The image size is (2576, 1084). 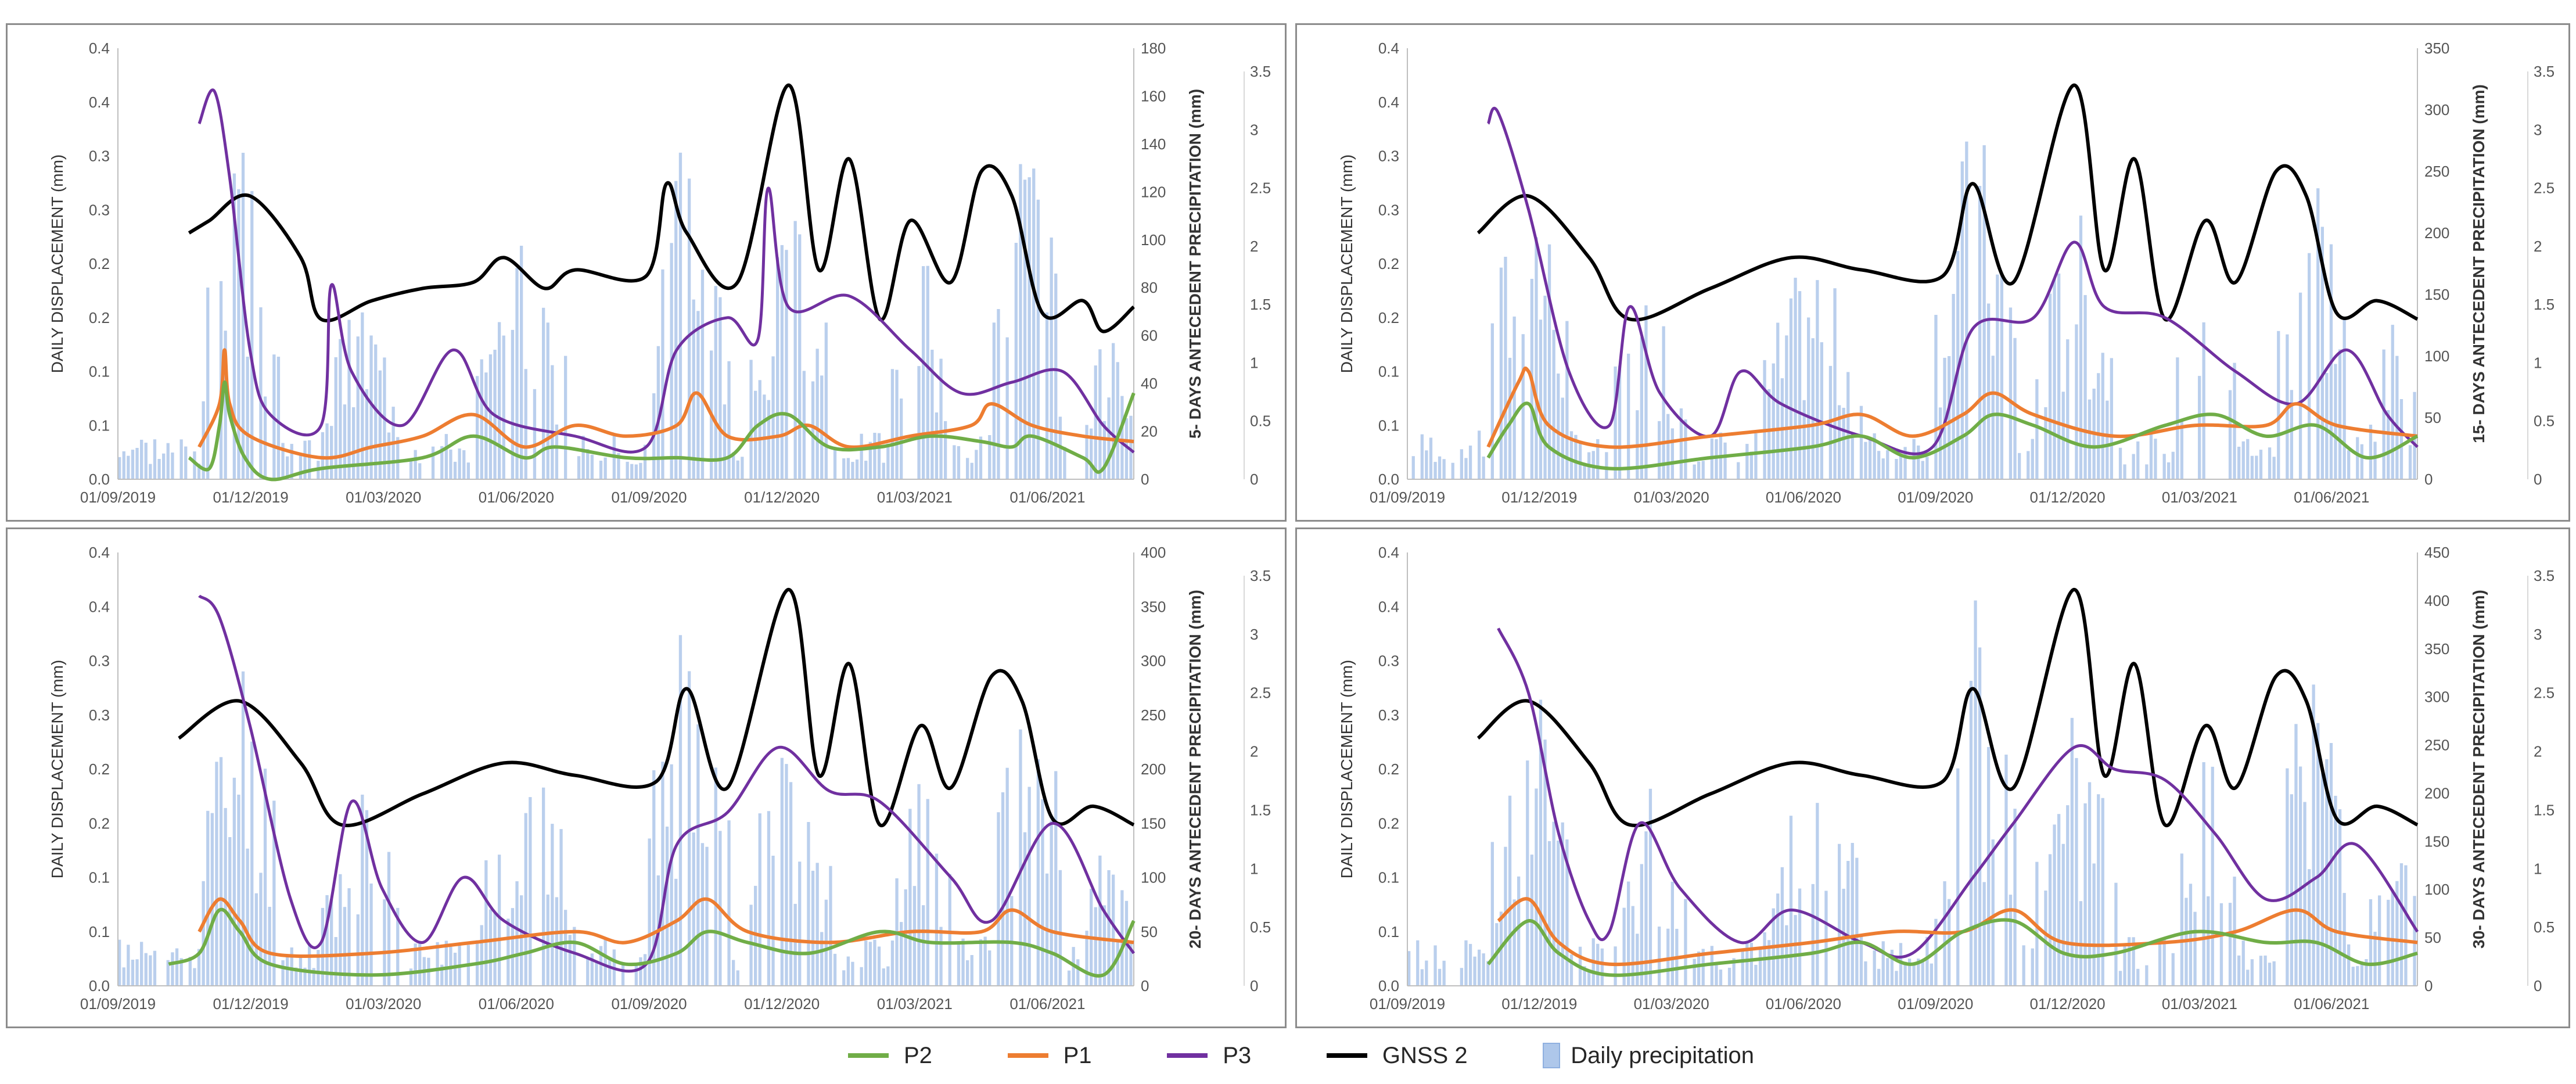 I want to click on y-left-tick-label: 0.0, so click(x=99, y=986).